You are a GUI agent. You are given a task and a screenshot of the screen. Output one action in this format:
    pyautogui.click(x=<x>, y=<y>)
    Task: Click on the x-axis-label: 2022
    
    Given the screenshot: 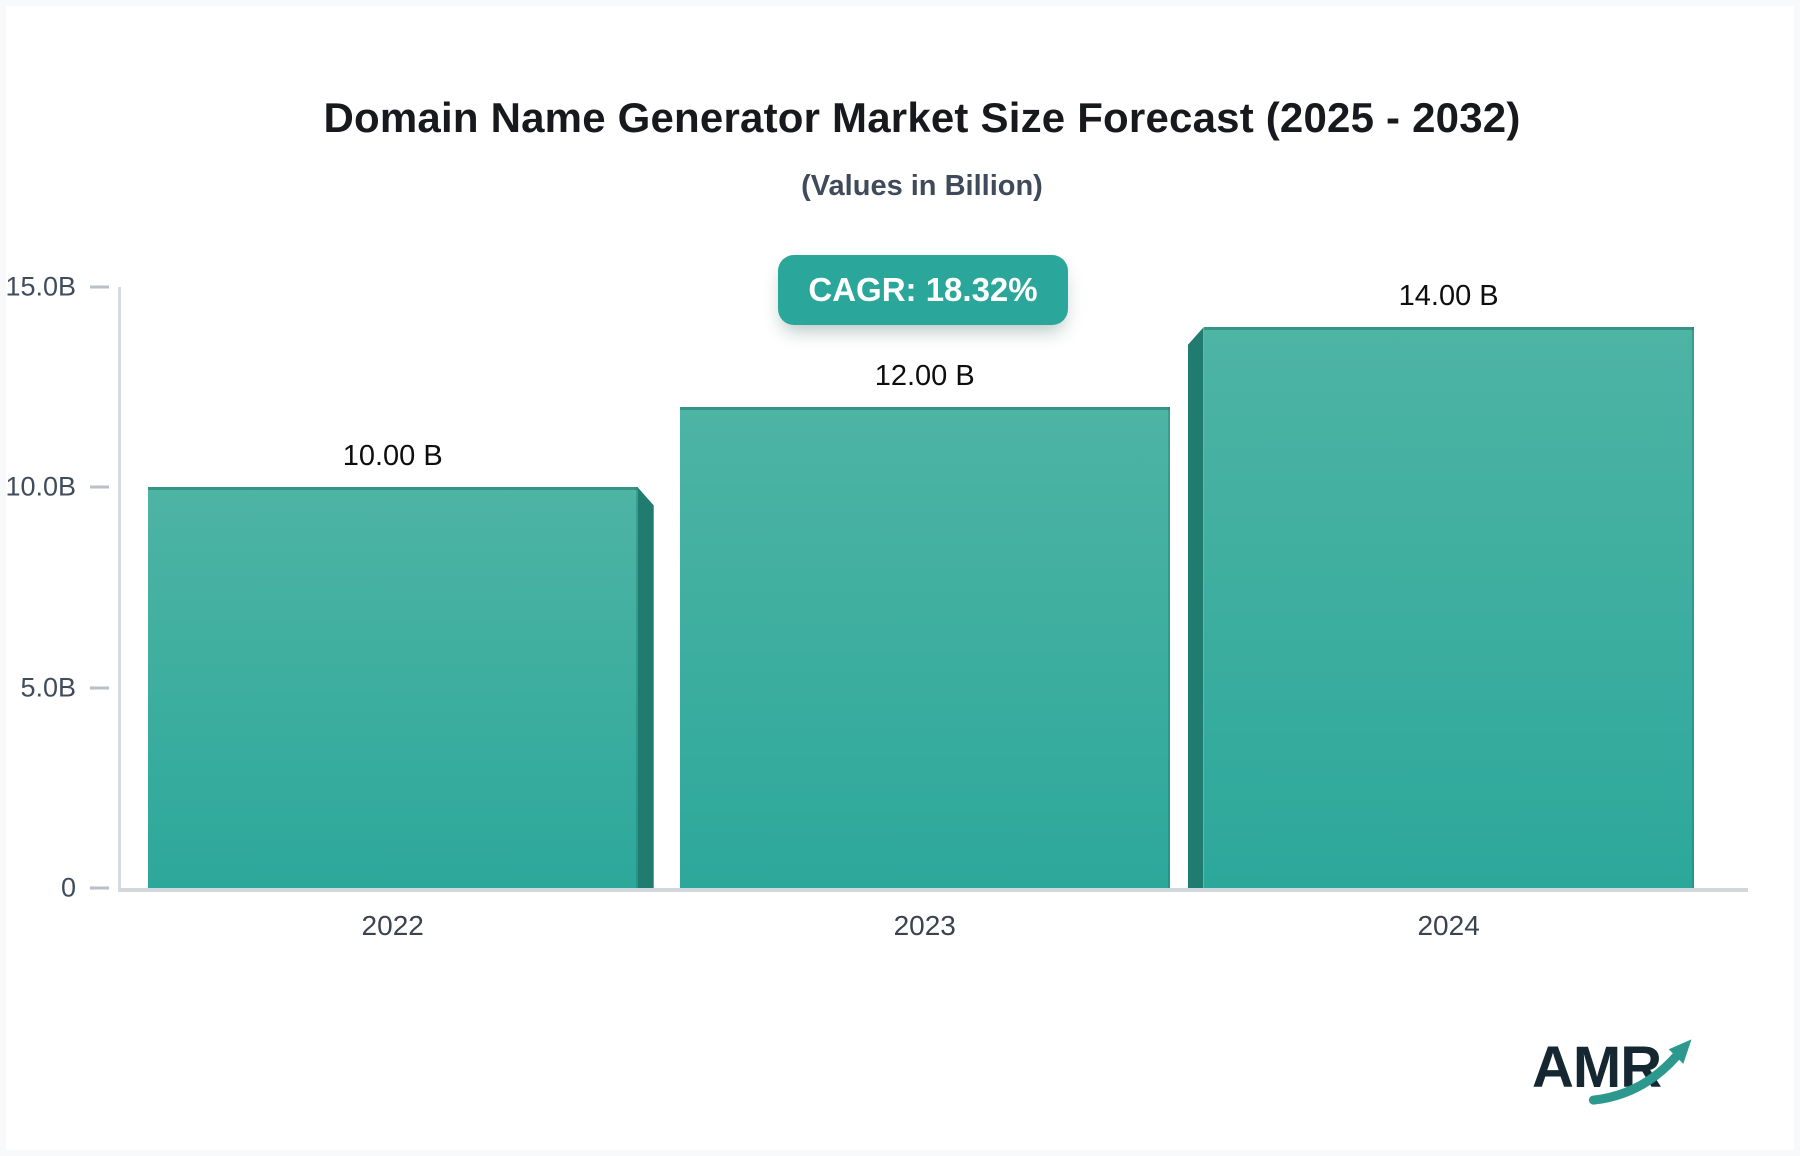 What is the action you would take?
    pyautogui.click(x=392, y=925)
    